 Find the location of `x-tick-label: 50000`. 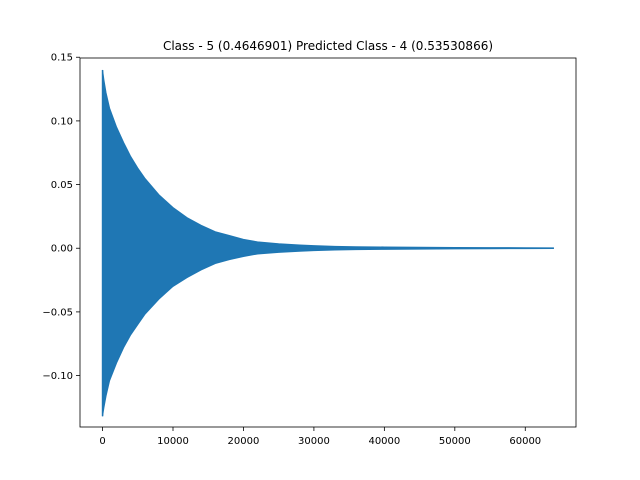

x-tick-label: 50000 is located at coordinates (455, 441).